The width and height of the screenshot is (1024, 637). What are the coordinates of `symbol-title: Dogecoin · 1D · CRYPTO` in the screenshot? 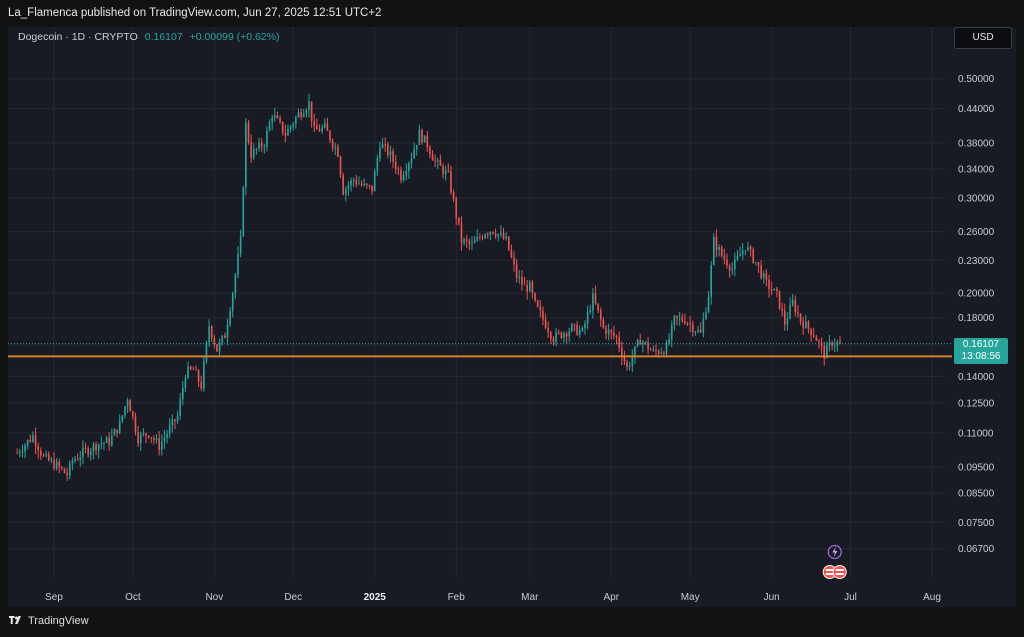 It's located at (78, 37).